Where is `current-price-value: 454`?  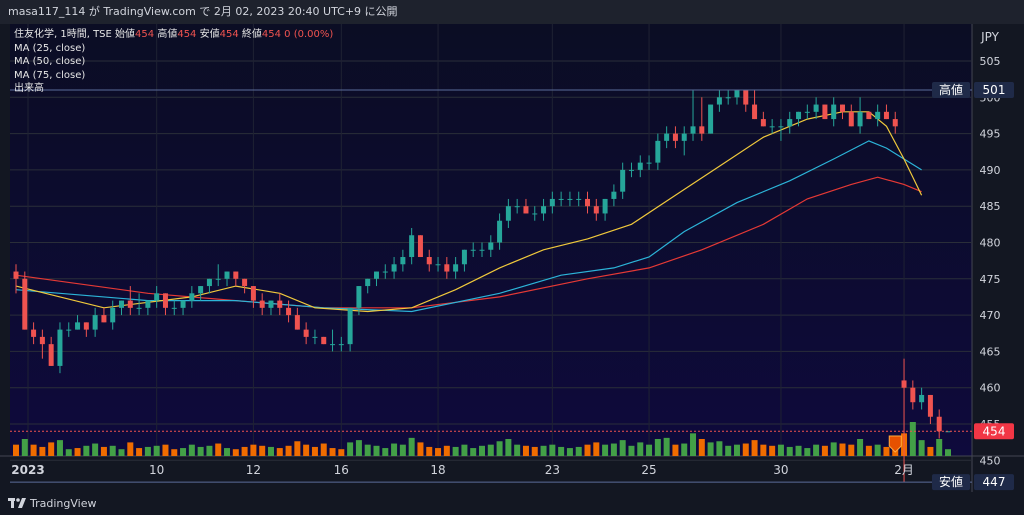 current-price-value: 454 is located at coordinates (994, 431).